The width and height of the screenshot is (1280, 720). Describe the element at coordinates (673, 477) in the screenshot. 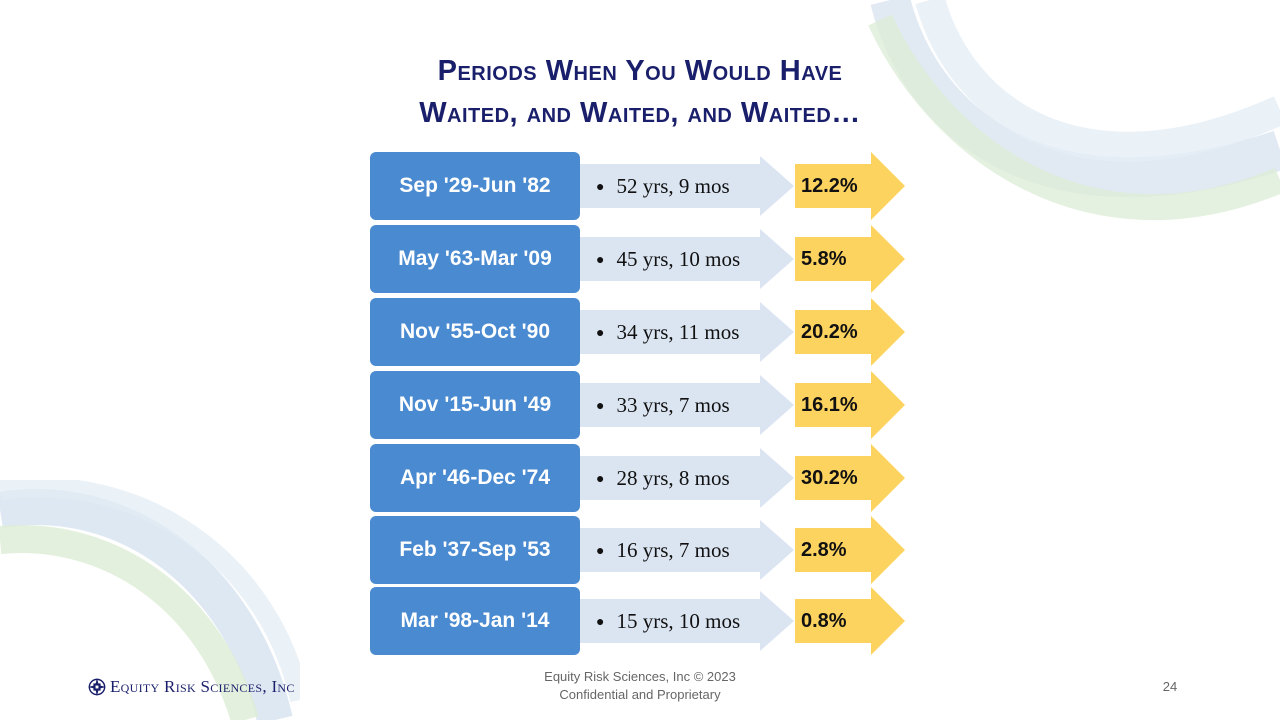

I see `duration-text: 28 yrs, 8 mos` at that location.